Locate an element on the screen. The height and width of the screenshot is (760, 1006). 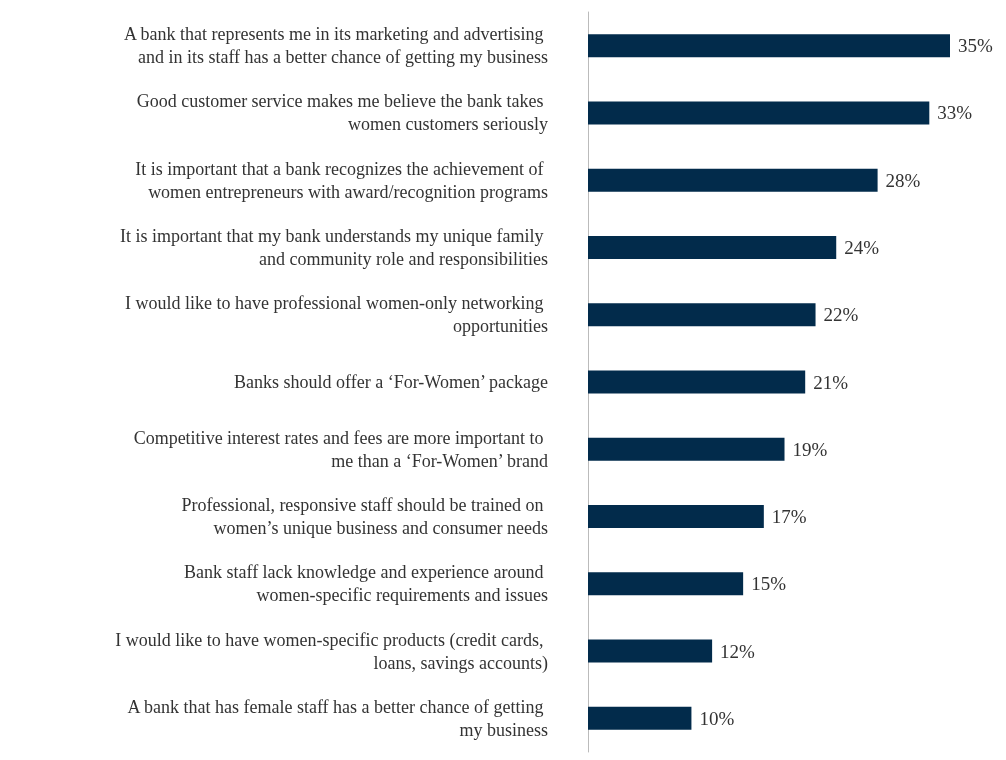
data-label: 17% is located at coordinates (789, 517).